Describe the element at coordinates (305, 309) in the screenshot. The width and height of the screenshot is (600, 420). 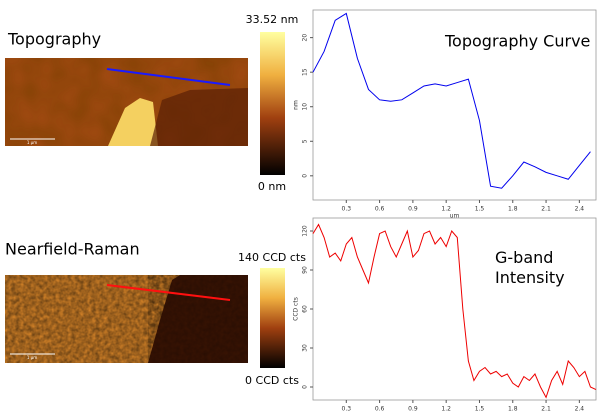
I see `y-tick-label: 60` at that location.